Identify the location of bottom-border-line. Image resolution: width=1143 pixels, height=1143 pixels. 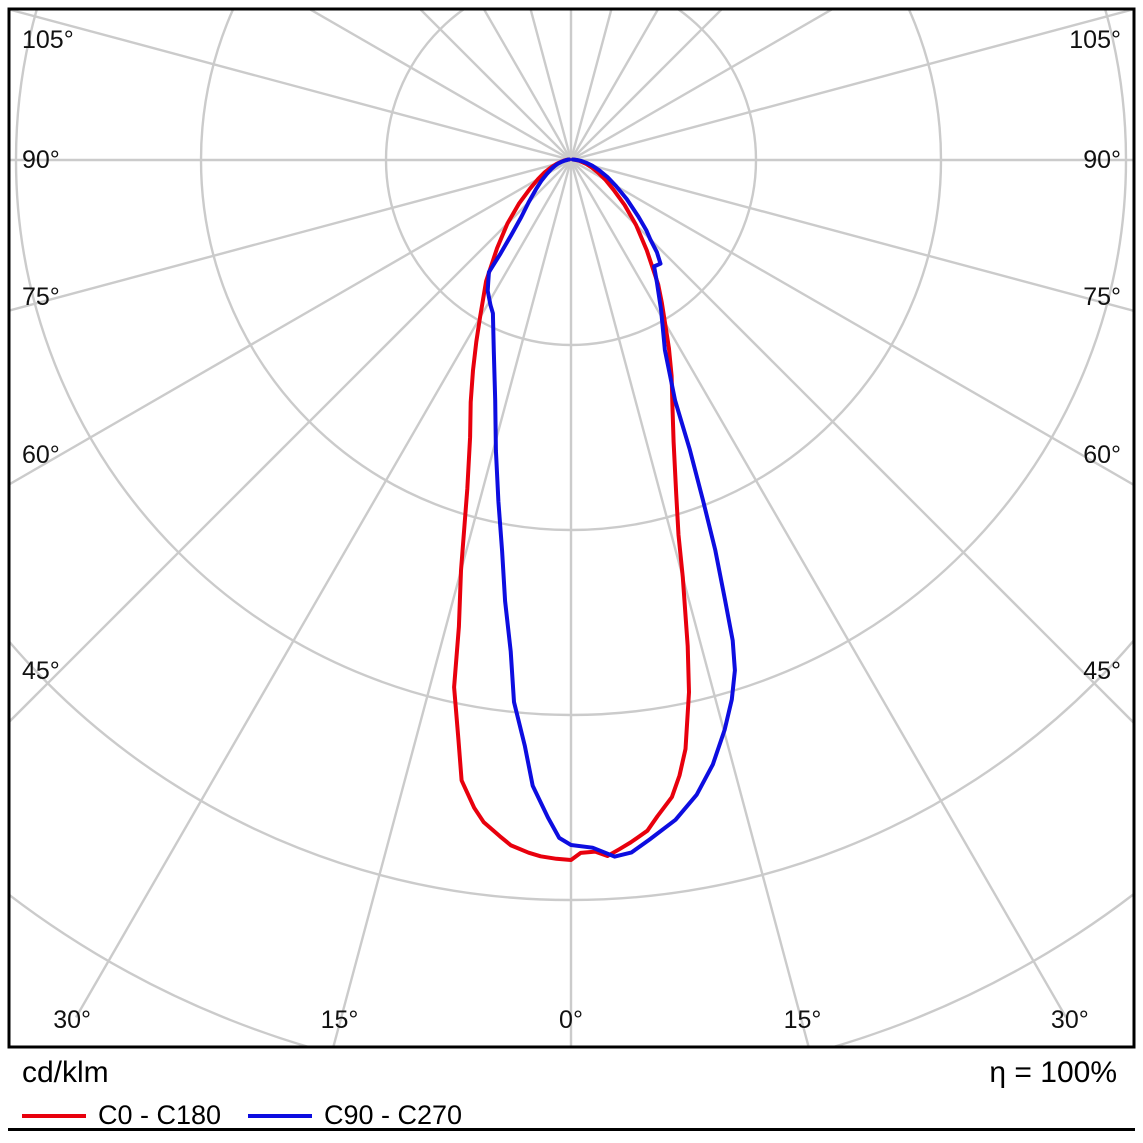
(571, 1129).